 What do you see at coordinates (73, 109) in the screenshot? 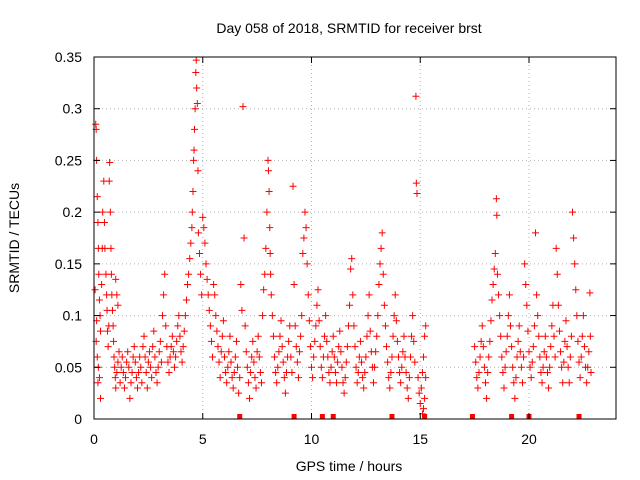
I see `y-tick-label: 0.3` at bounding box center [73, 109].